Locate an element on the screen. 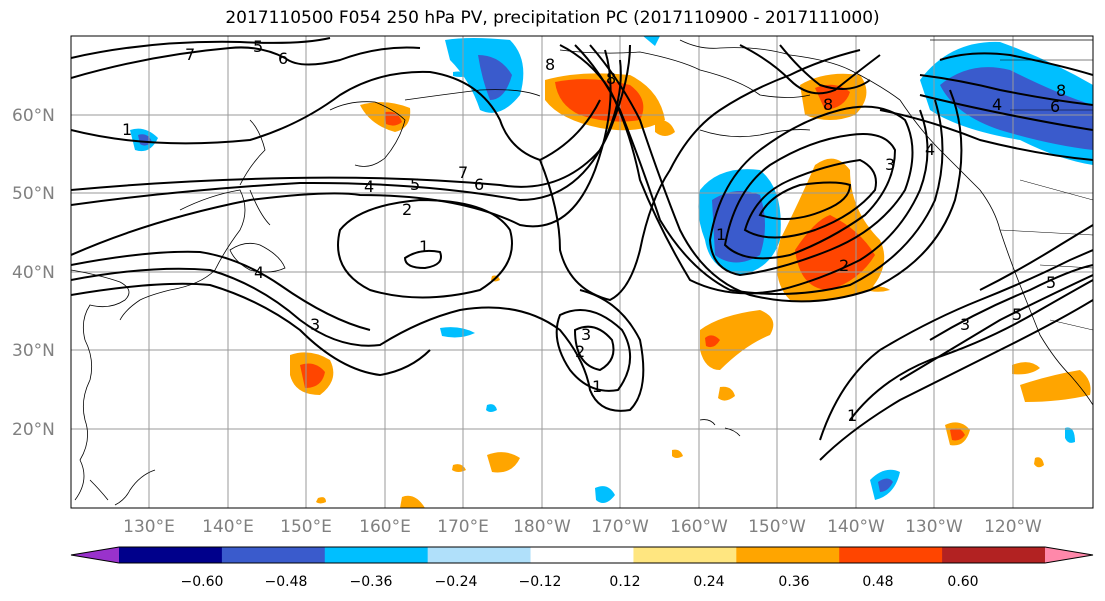 The image size is (1105, 601). lon-label: 140°E is located at coordinates (228, 527).